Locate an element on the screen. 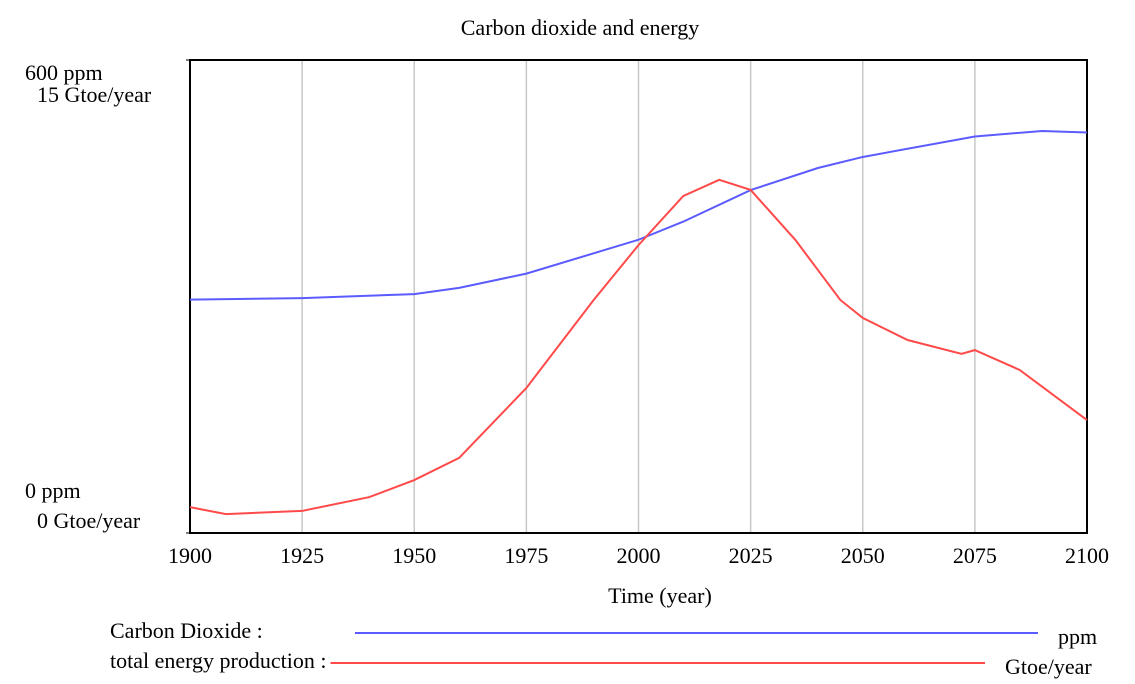 This screenshot has height=684, width=1135. x-tick-label: 1900 is located at coordinates (190, 555).